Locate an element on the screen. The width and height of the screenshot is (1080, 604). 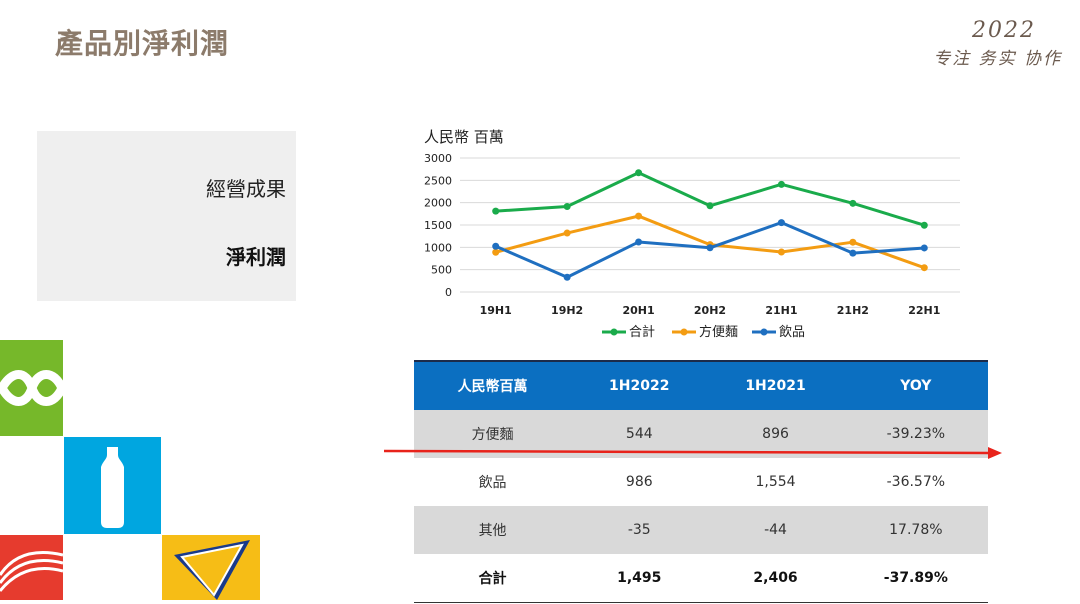
red-arrow-icon is located at coordinates (693, 453).